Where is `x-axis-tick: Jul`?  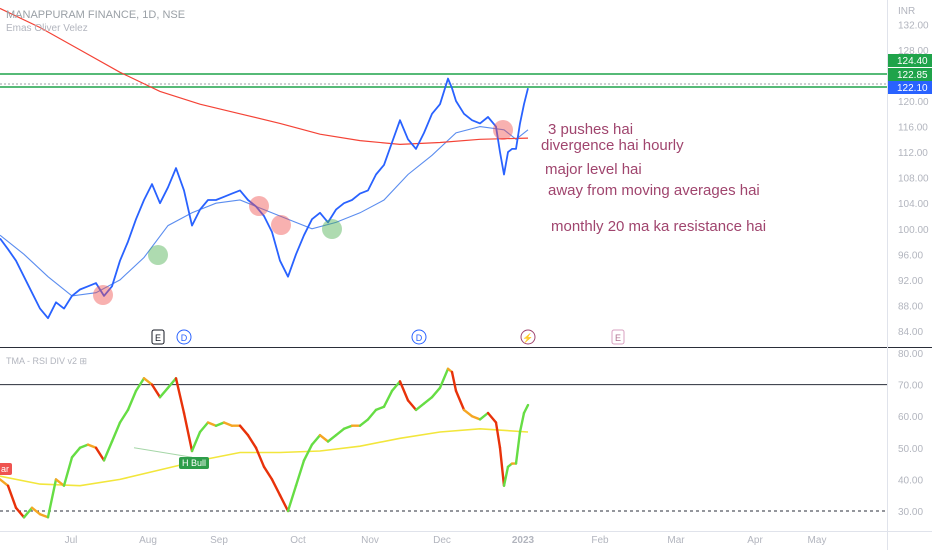 x-axis-tick: Jul is located at coordinates (71, 540).